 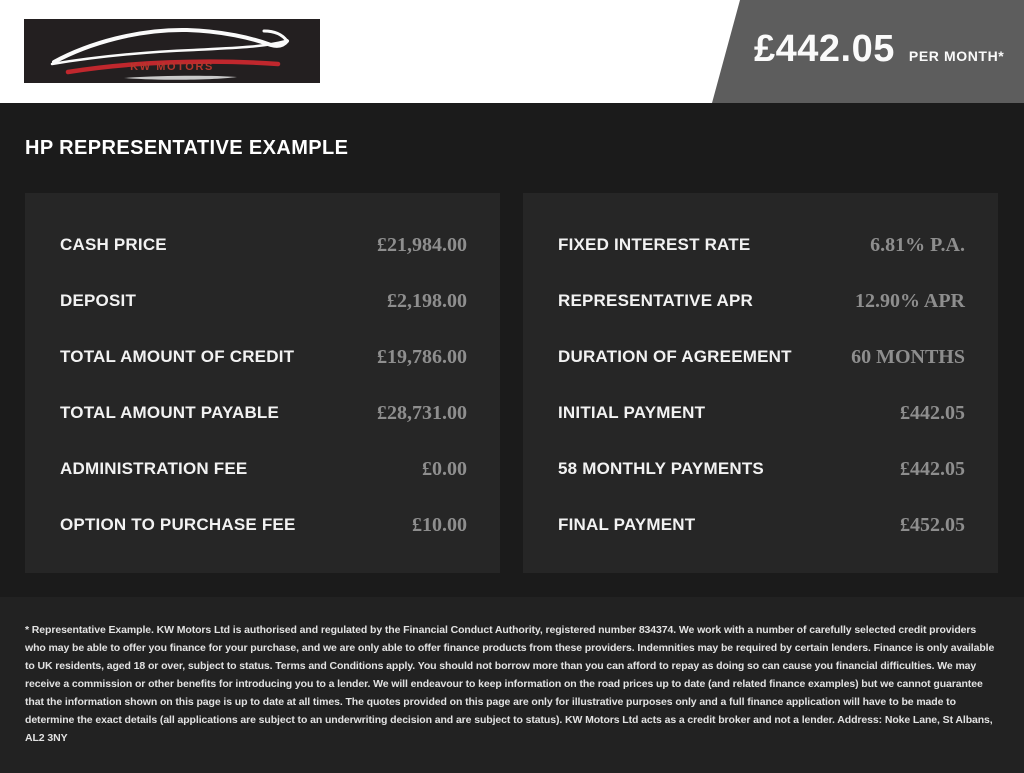 I want to click on finance-label: TOTAL AMOUNT OF CREDIT, so click(x=177, y=356).